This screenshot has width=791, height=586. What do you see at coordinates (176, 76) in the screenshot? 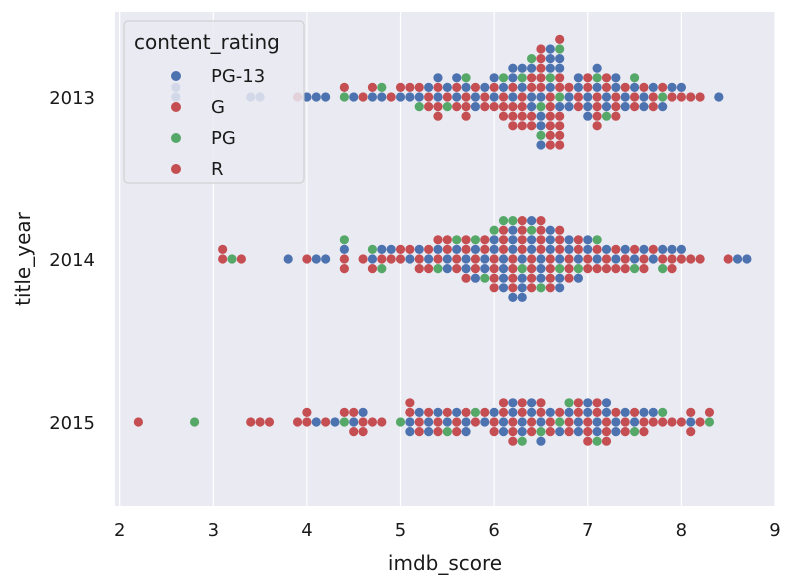
I see `legend-marker` at bounding box center [176, 76].